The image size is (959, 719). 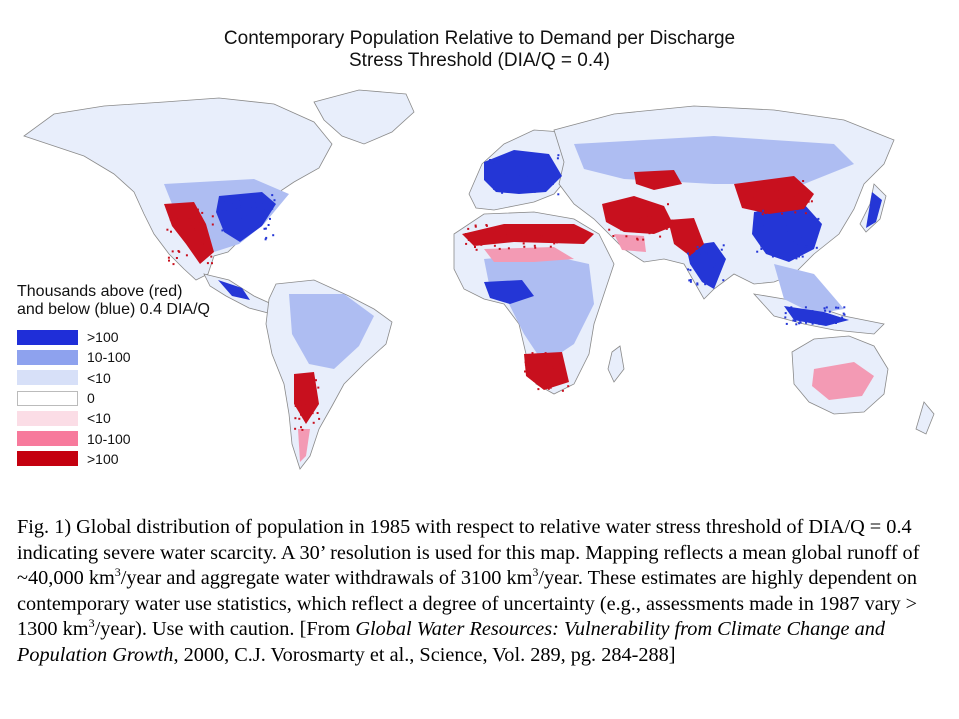 I want to click on caption-superscript-2: 3, so click(x=535, y=572).